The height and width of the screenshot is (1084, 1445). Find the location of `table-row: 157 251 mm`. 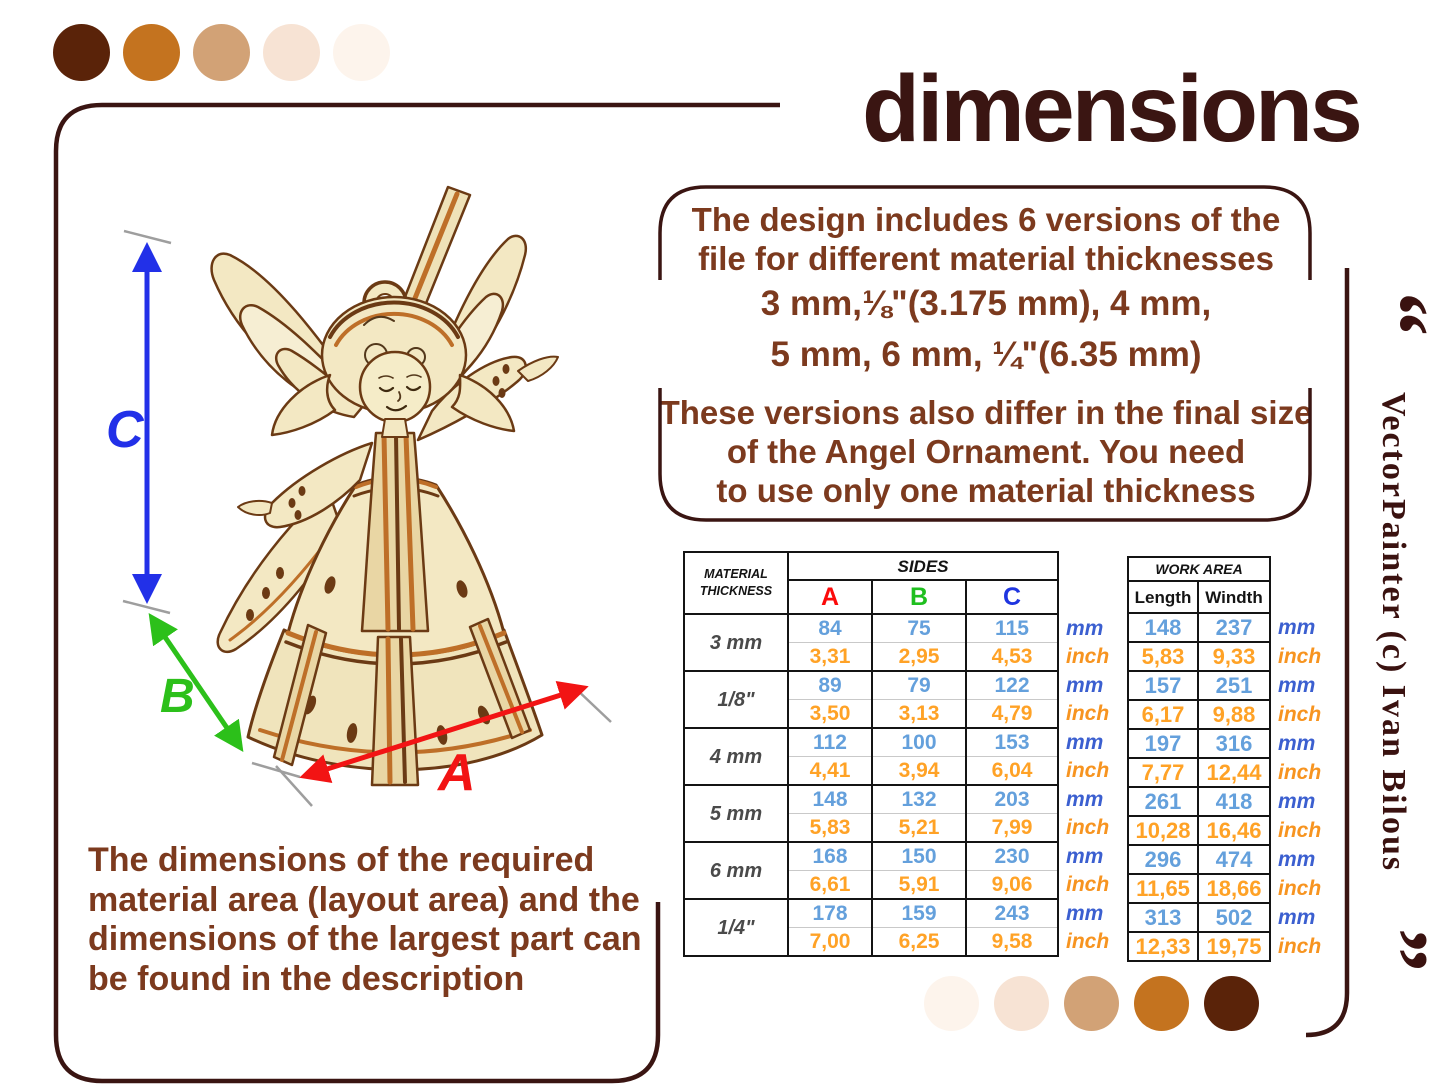

table-row: 157 251 mm is located at coordinates (1224, 685).